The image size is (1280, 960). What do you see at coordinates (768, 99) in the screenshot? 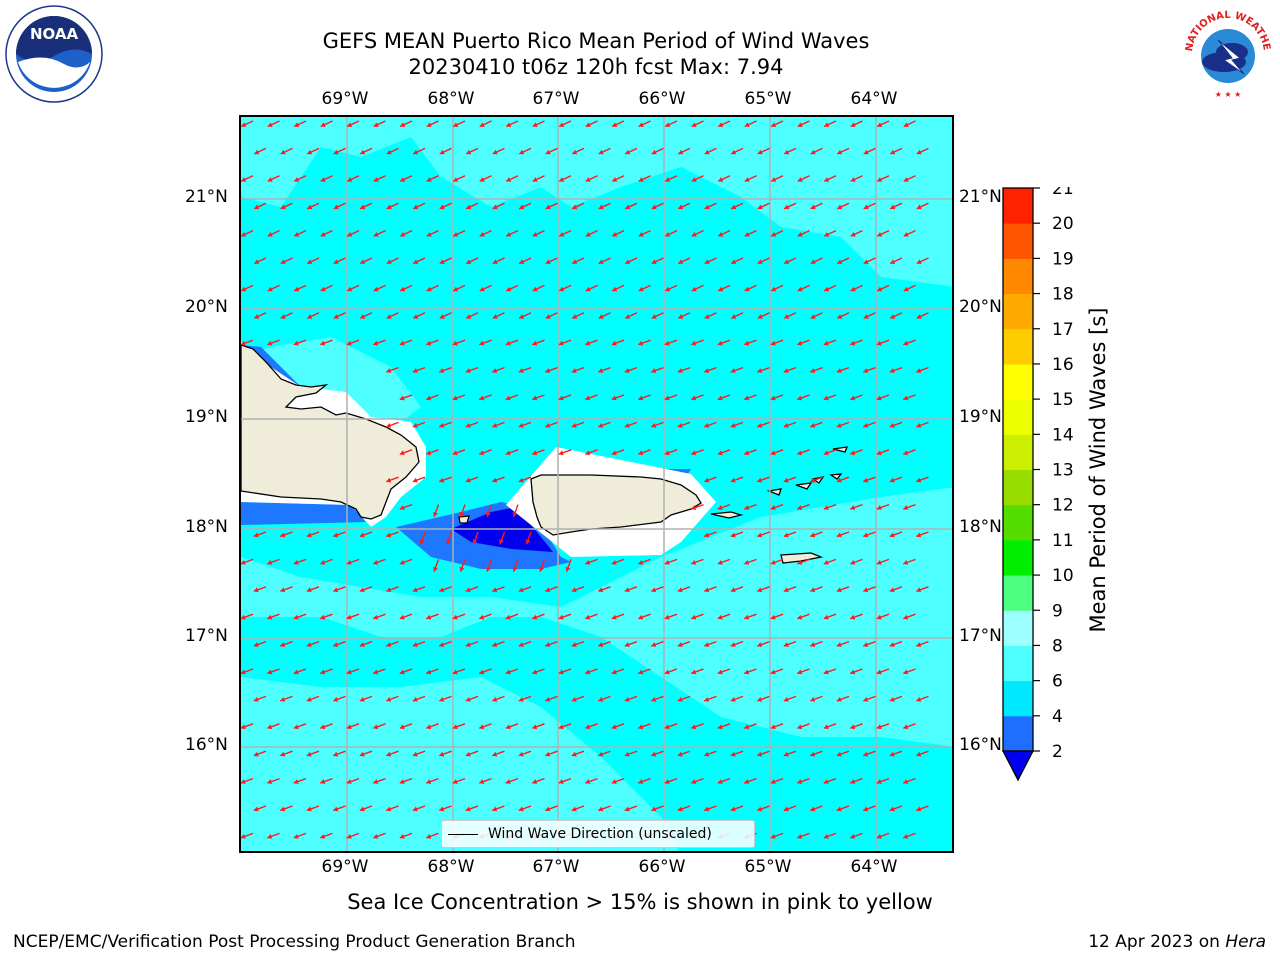
I see `lon-label-top: 65°W` at bounding box center [768, 99].